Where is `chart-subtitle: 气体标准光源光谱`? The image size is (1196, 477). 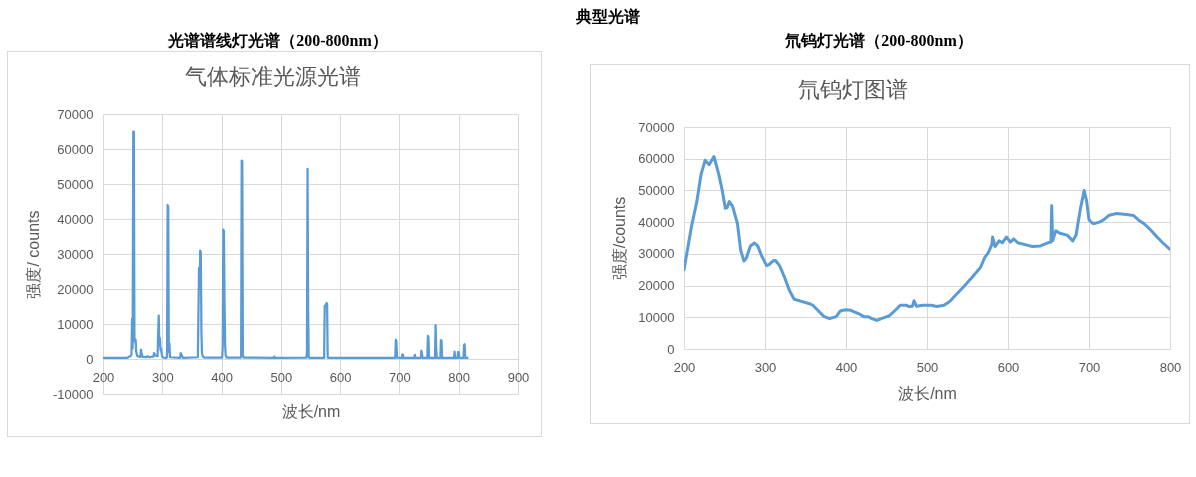
chart-subtitle: 气体标准光源光谱 is located at coordinates (272, 76).